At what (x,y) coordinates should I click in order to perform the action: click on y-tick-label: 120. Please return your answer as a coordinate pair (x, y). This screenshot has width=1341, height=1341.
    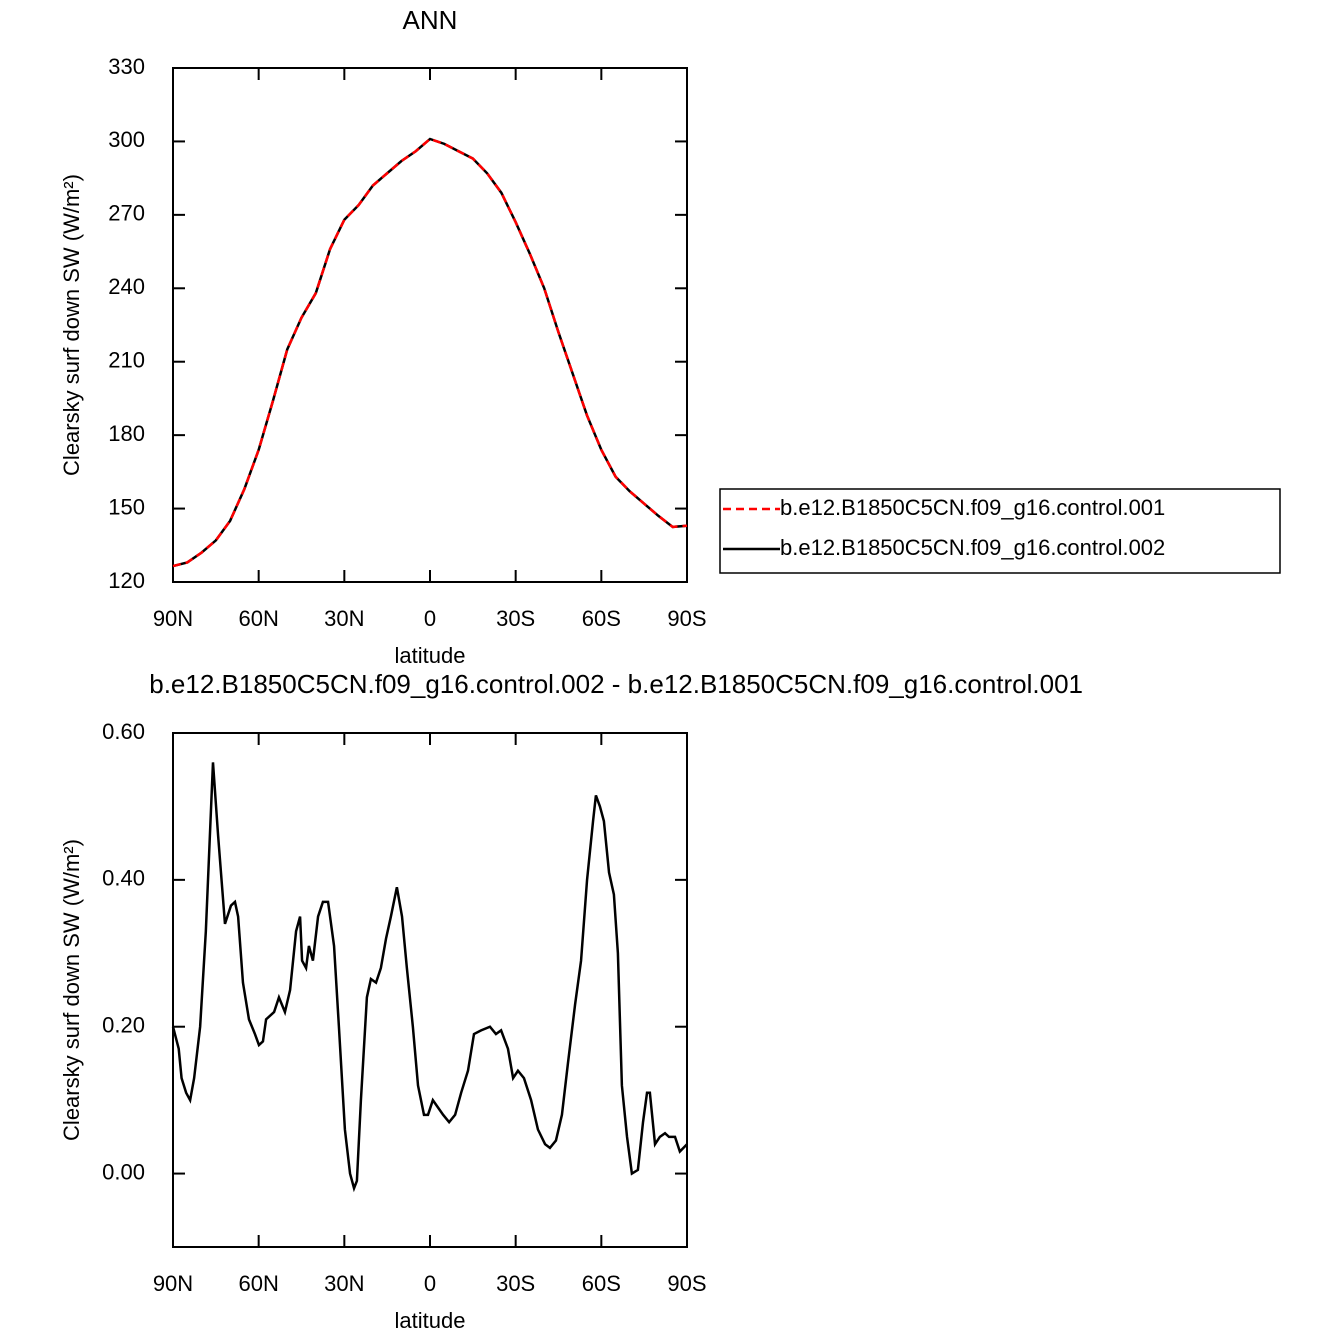
    Looking at the image, I should click on (126, 580).